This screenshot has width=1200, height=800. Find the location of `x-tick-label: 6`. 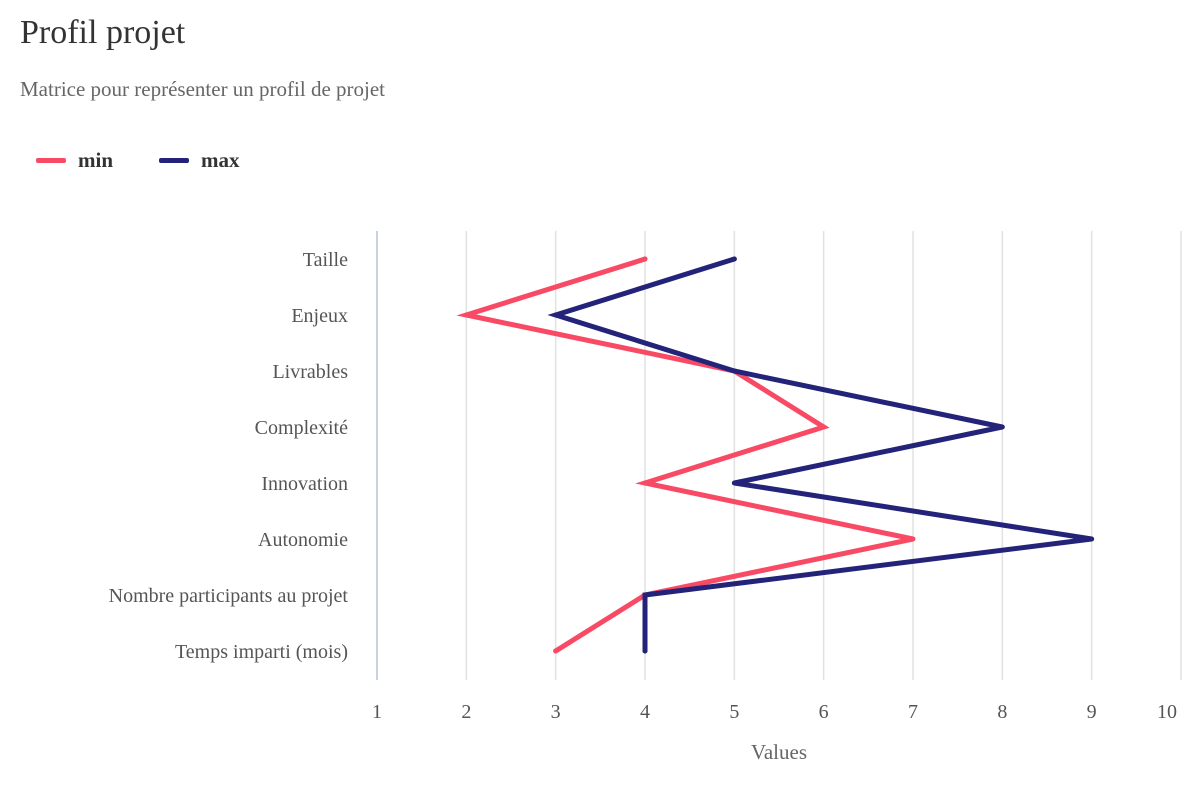

x-tick-label: 6 is located at coordinates (824, 712).